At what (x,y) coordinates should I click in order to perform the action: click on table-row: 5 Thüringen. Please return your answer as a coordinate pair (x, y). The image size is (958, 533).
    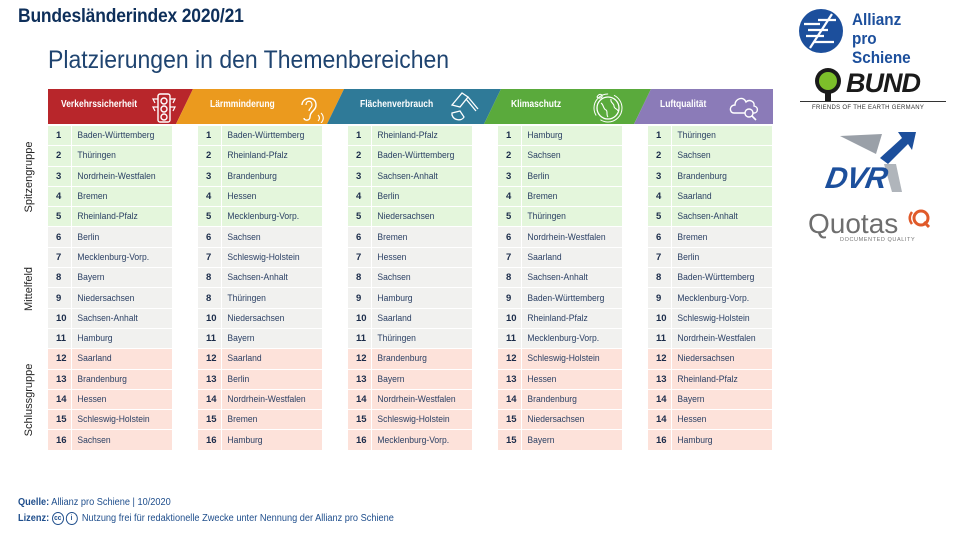
    Looking at the image, I should click on (560, 217).